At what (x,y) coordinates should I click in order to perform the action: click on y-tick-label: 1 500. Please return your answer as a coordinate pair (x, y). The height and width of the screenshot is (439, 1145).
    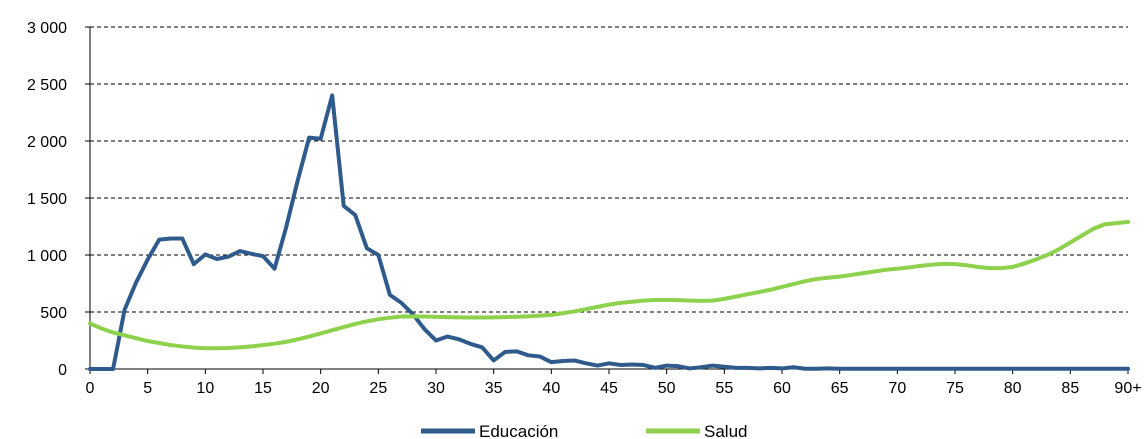
    Looking at the image, I should click on (47, 199).